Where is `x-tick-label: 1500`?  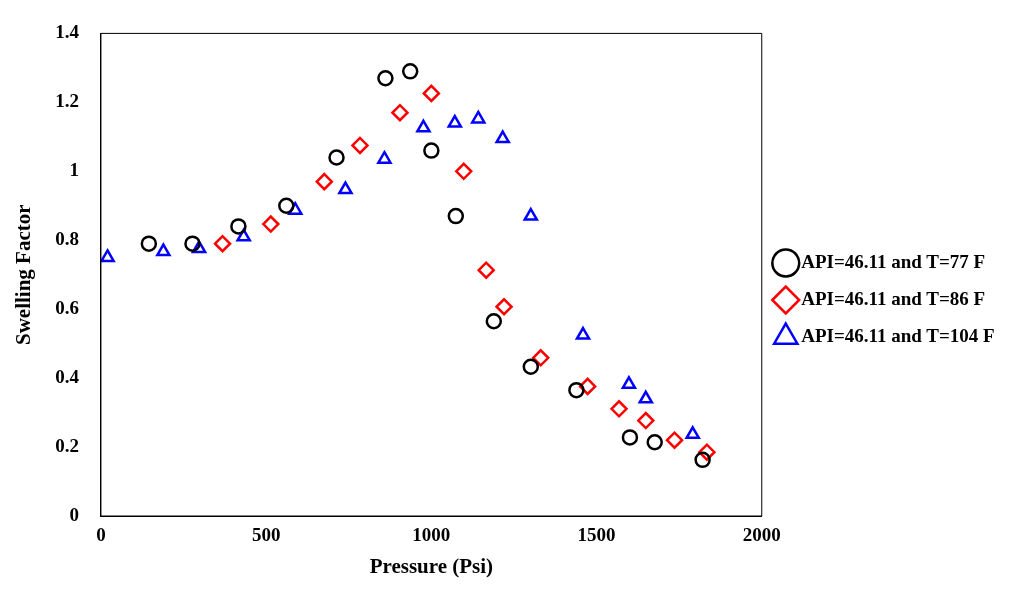 x-tick-label: 1500 is located at coordinates (596, 535).